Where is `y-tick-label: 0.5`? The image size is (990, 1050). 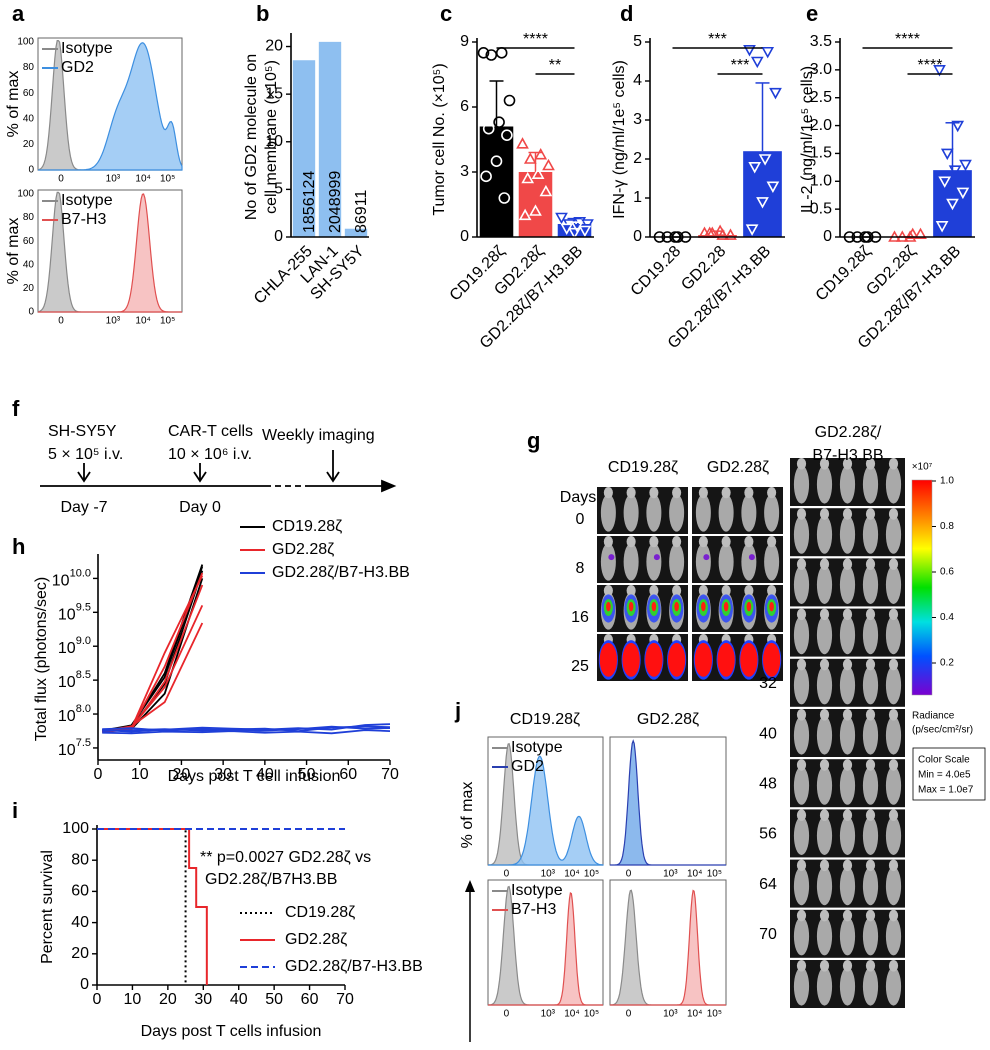 y-tick-label: 0.5 is located at coordinates (821, 208).